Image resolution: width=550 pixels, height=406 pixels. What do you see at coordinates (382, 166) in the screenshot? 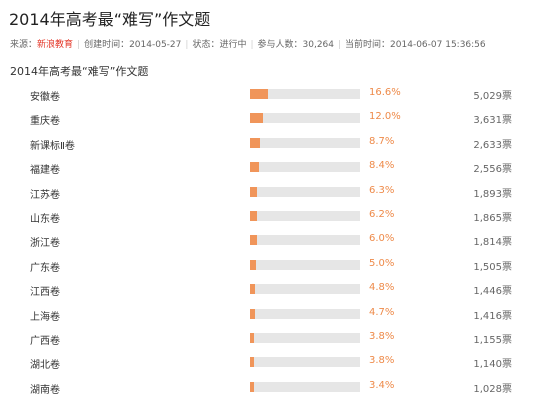
I see `option-percent: 8.4%` at bounding box center [382, 166].